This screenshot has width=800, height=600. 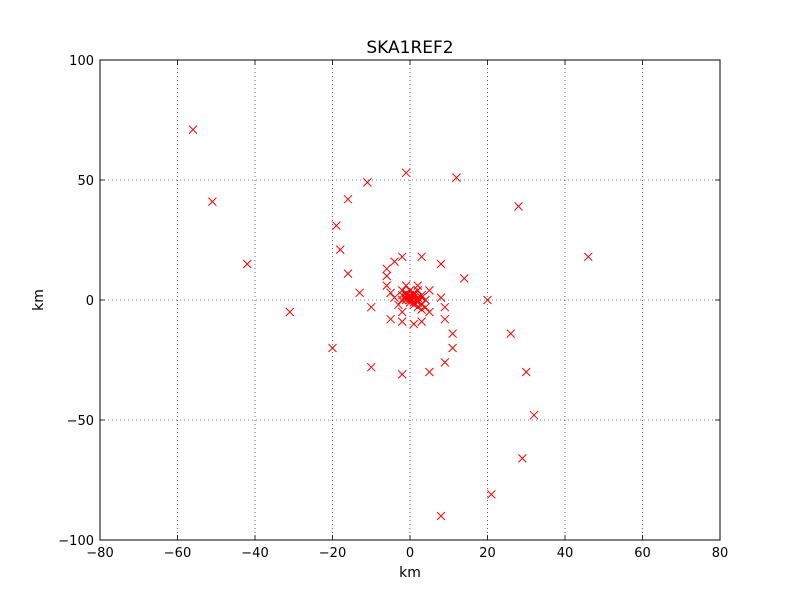 What do you see at coordinates (642, 553) in the screenshot?
I see `x-tick-label: 60` at bounding box center [642, 553].